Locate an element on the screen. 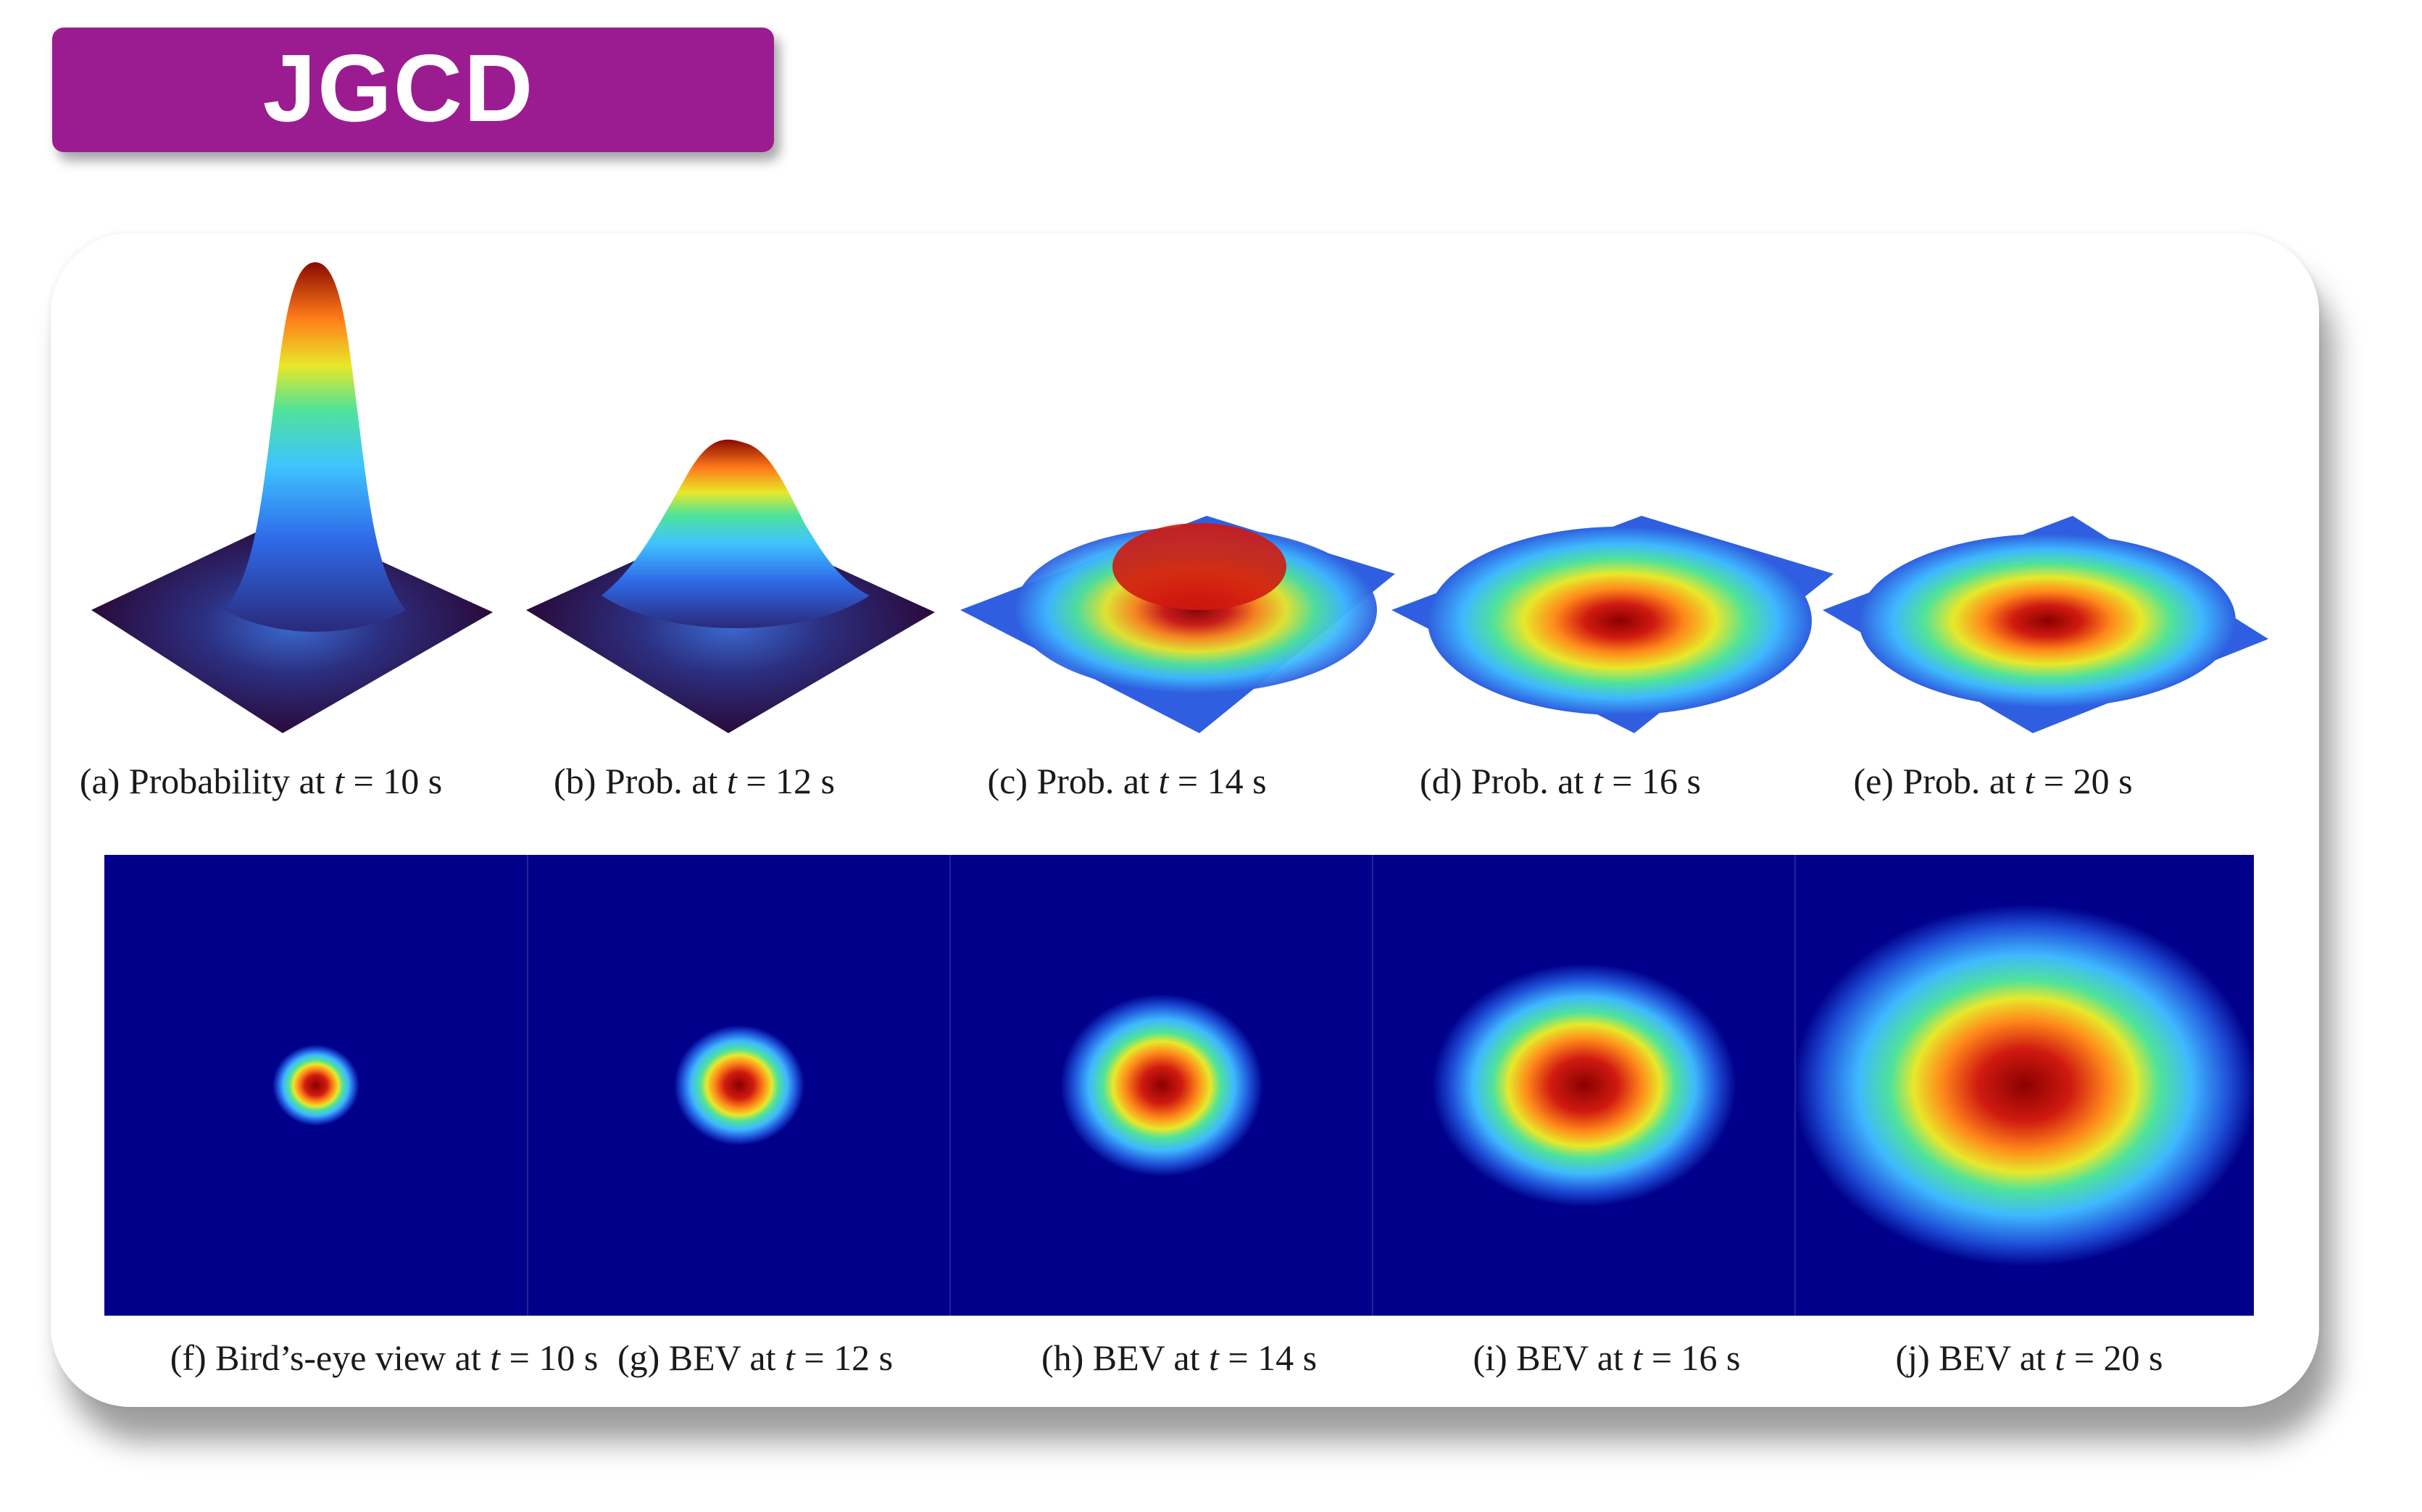 This screenshot has height=1512, width=2422. jgcd-badge: JGCD is located at coordinates (413, 90).